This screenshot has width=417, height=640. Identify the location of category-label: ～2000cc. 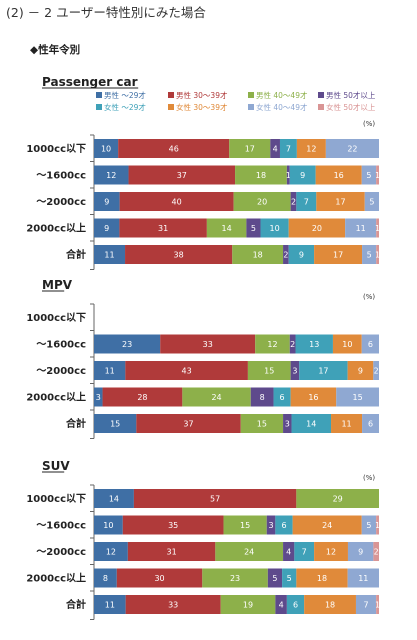
(61, 371).